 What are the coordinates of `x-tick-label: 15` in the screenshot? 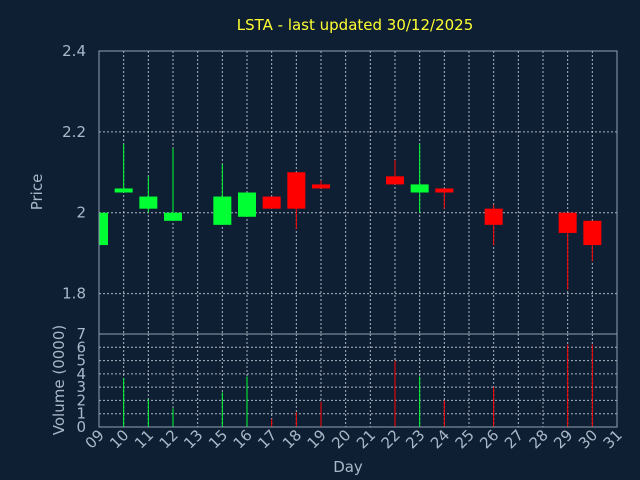 It's located at (218, 439).